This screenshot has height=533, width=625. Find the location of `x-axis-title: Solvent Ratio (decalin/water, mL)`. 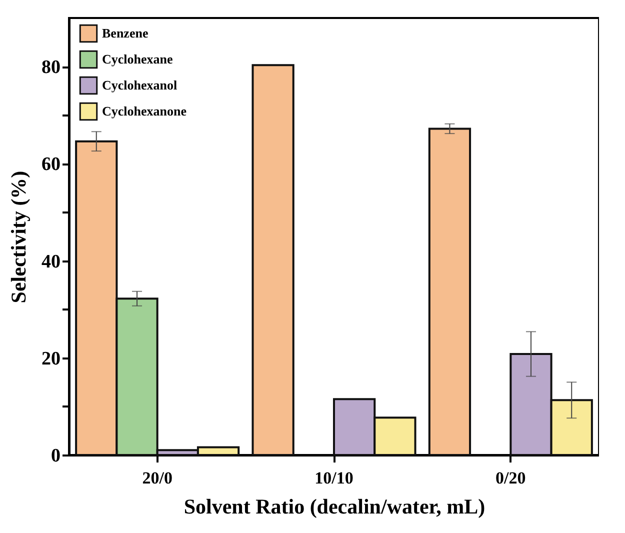

x-axis-title: Solvent Ratio (decalin/water, mL) is located at coordinates (335, 506).